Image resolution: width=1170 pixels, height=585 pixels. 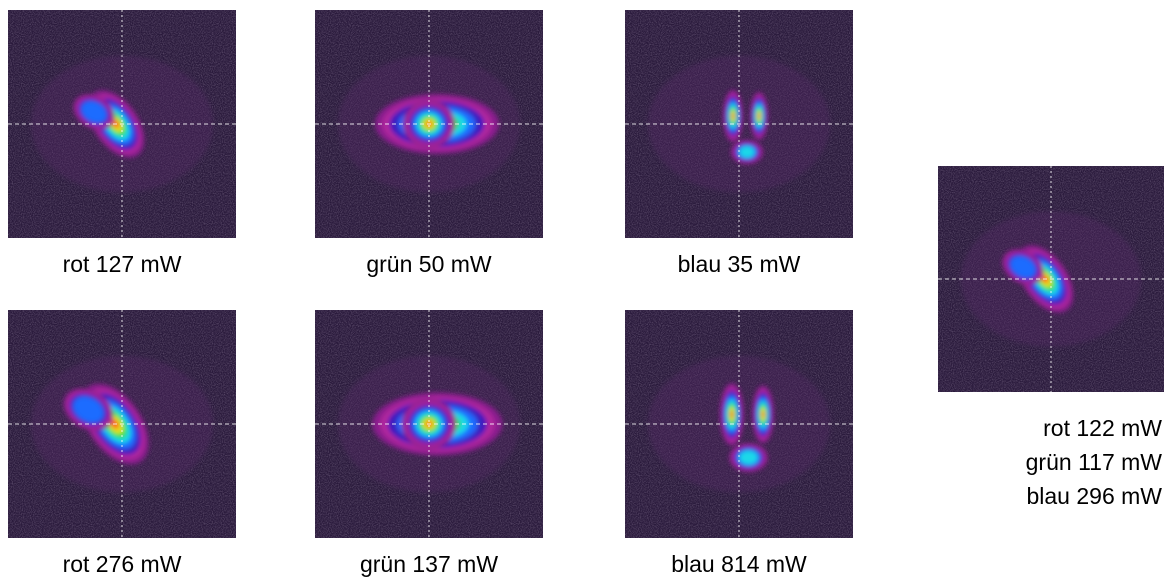 What do you see at coordinates (739, 564) in the screenshot?
I see `caption: blau 814 mW` at bounding box center [739, 564].